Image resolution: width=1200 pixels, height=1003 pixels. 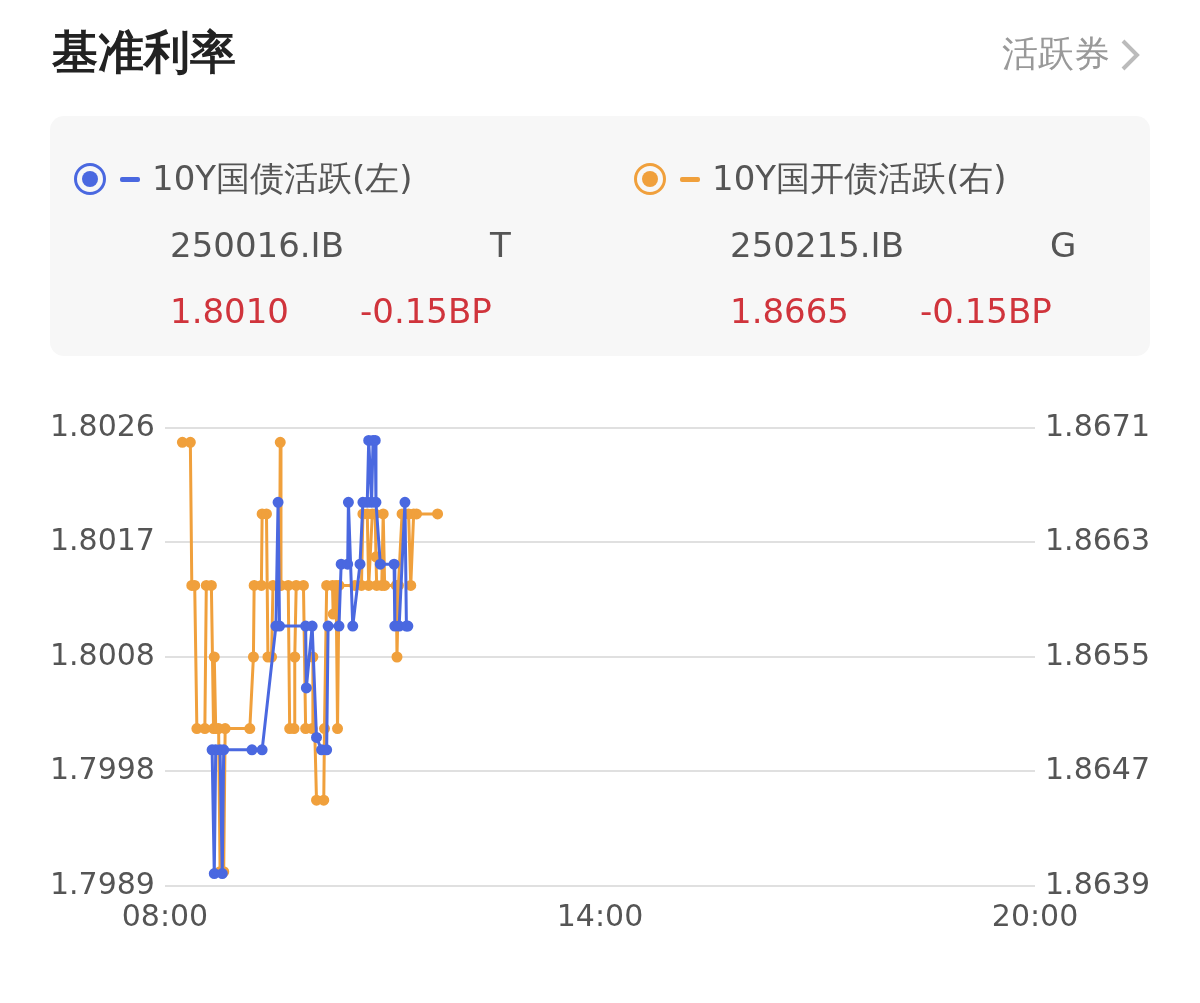 I want to click on text: G, so click(x=1063, y=245).